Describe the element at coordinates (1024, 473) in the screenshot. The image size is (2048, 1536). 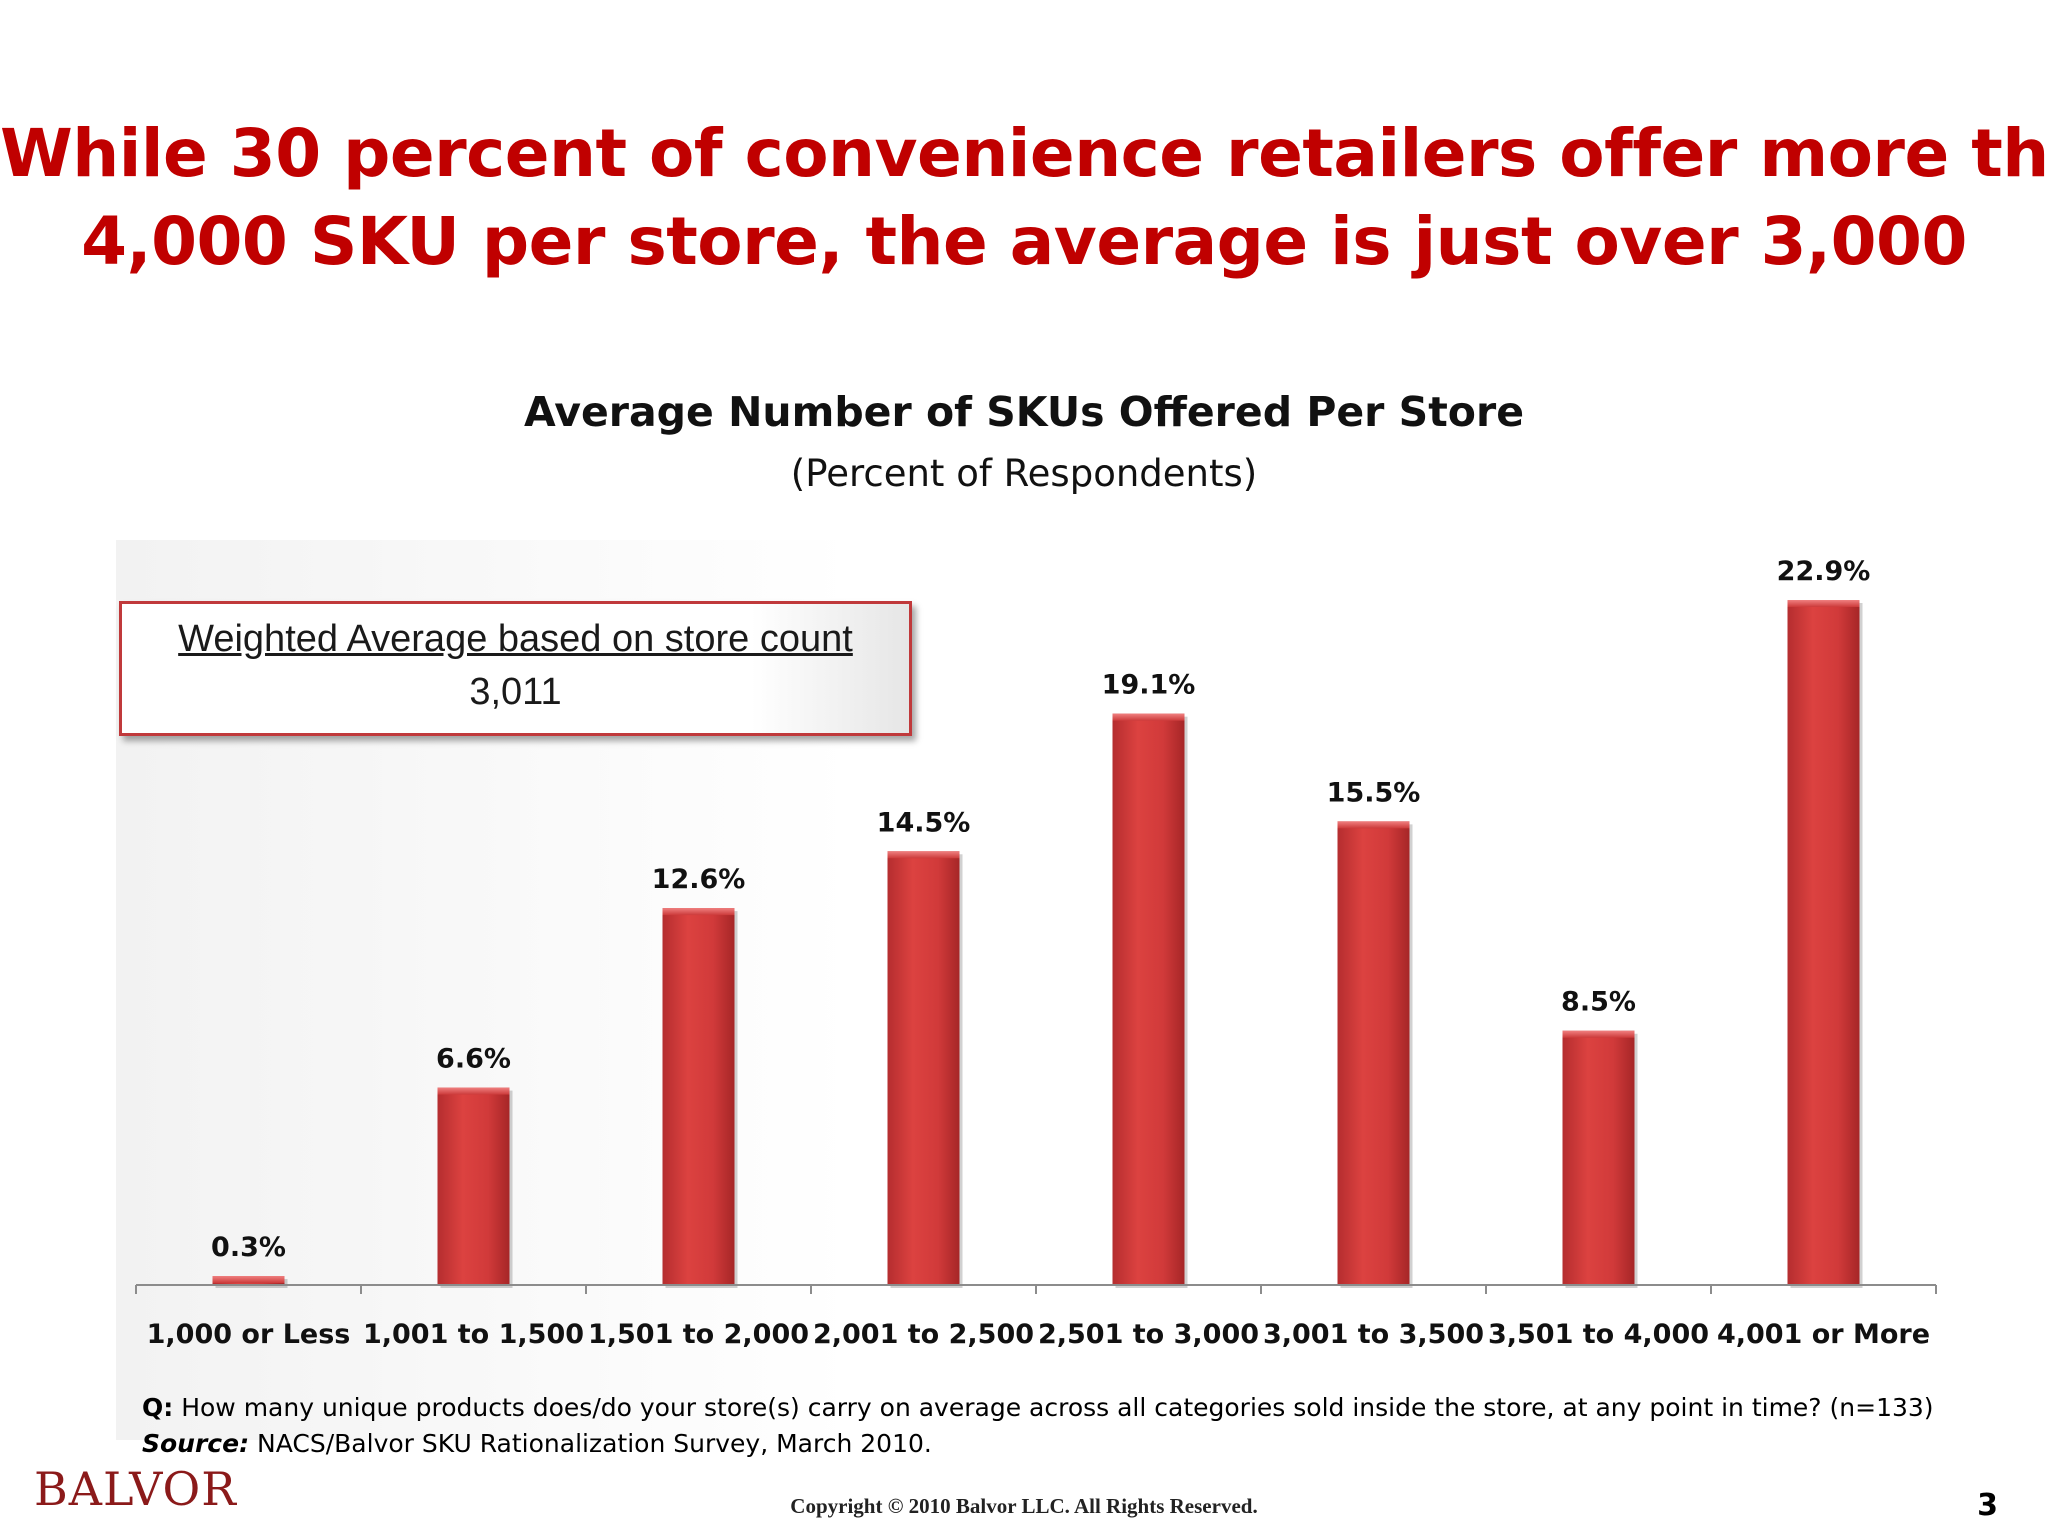
I see `chart-subtitle: (Percent of Respondents)` at that location.